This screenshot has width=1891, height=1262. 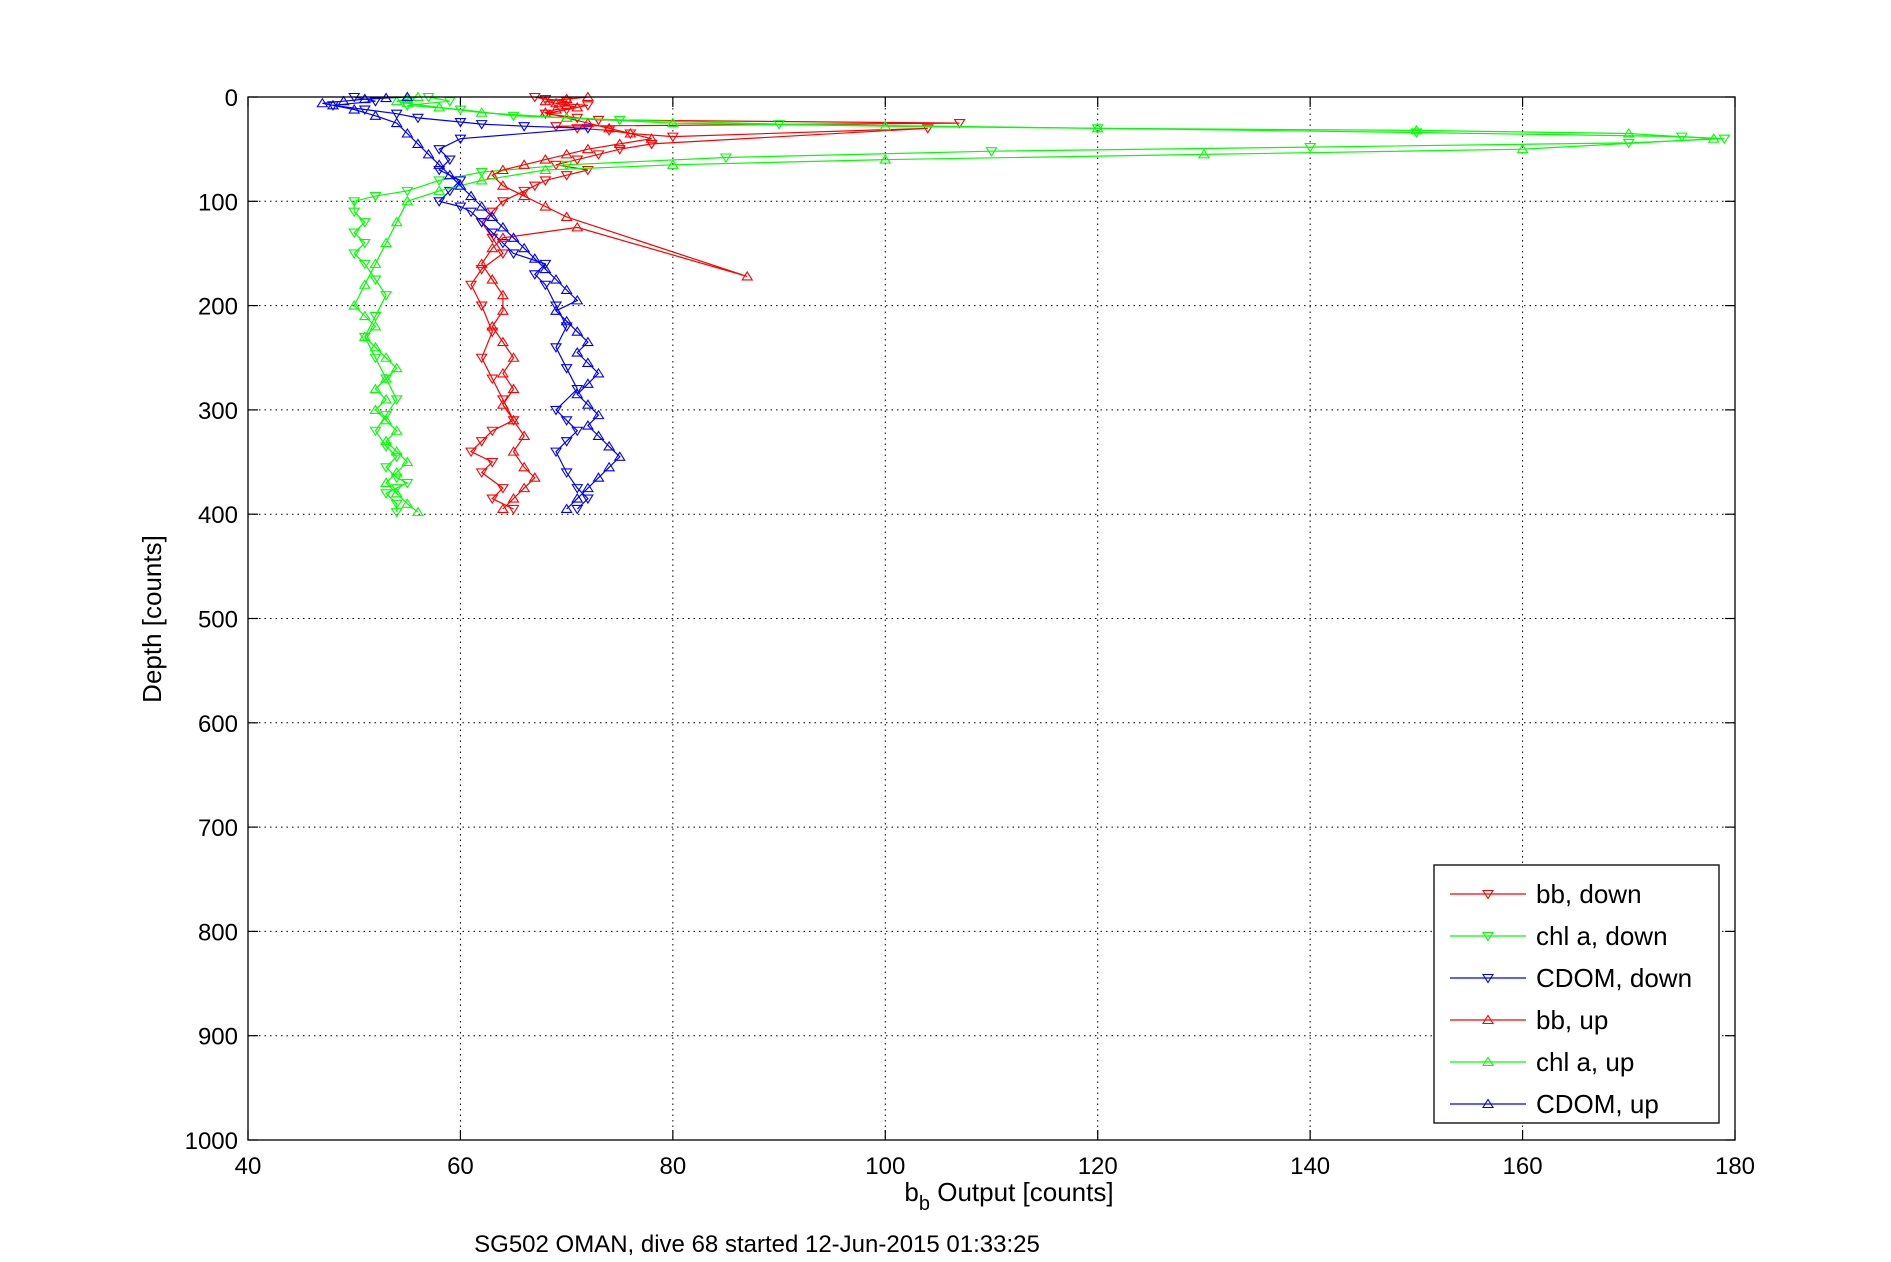 I want to click on y-tick-label: 400, so click(x=218, y=515).